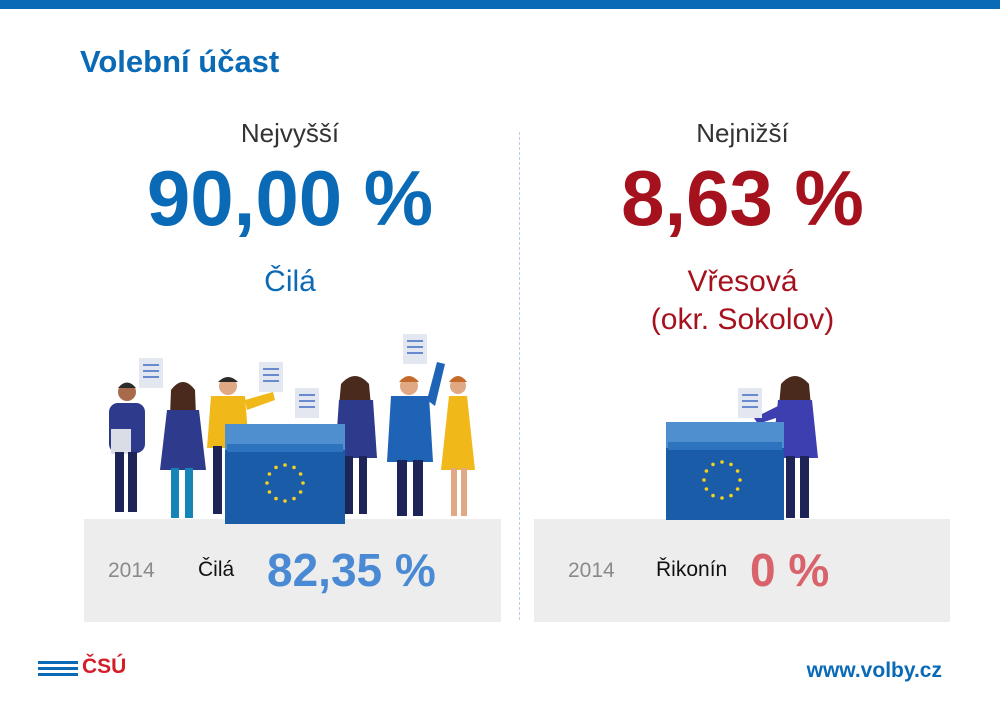 This screenshot has height=707, width=1000. I want to click on lowest-label: Nejnižší, so click(742, 133).